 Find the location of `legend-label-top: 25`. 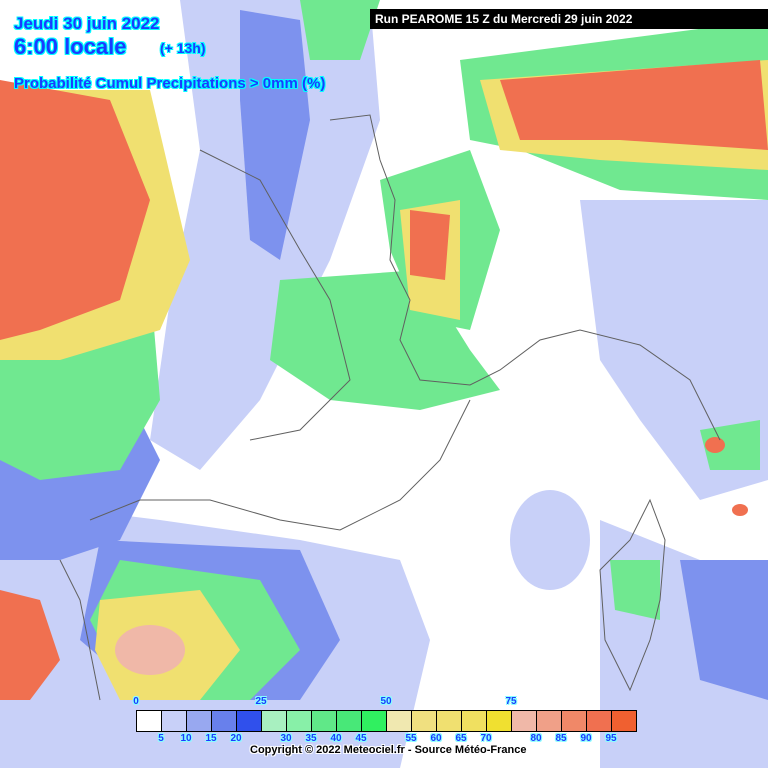

legend-label-top: 25 is located at coordinates (261, 701).